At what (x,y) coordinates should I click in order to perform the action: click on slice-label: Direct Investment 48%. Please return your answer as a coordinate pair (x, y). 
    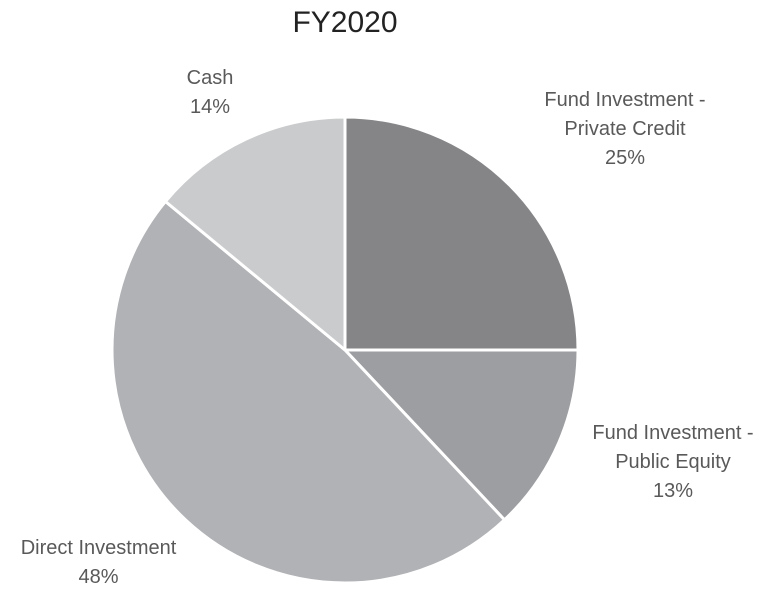
    Looking at the image, I should click on (98, 563).